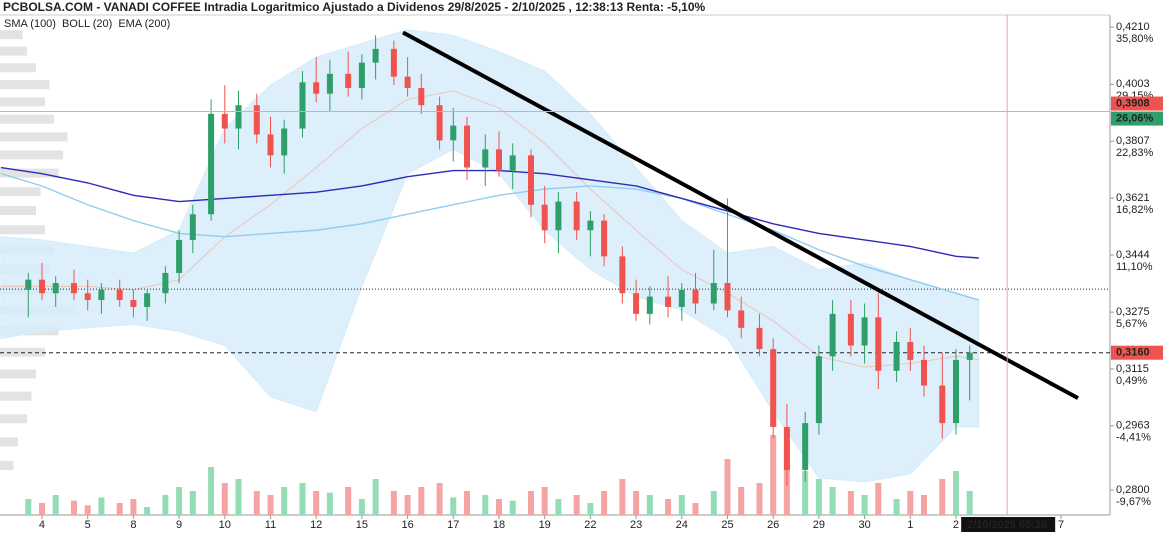 The width and height of the screenshot is (1163, 534). Describe the element at coordinates (87, 24) in the screenshot. I see `legend-label: BOLL (20)` at that location.